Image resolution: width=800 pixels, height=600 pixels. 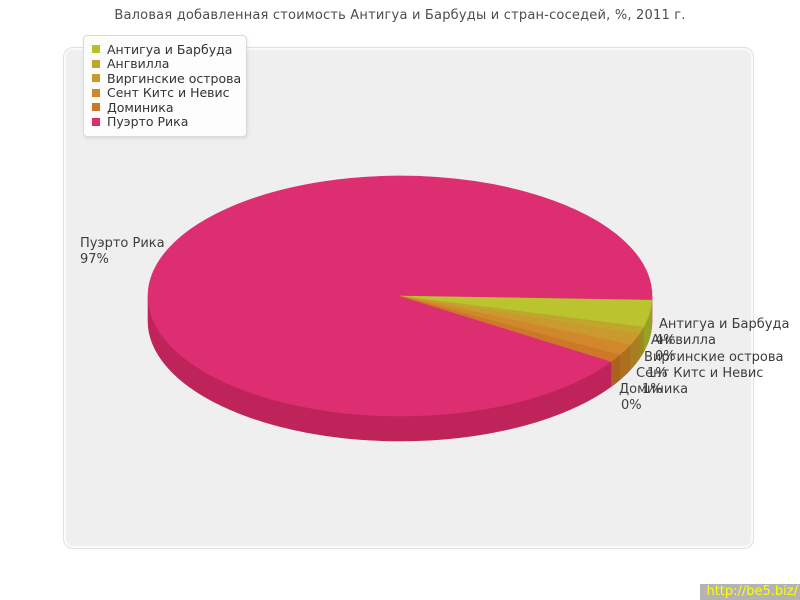 I want to click on legend-label: Пуэрто Рика, so click(x=148, y=122).